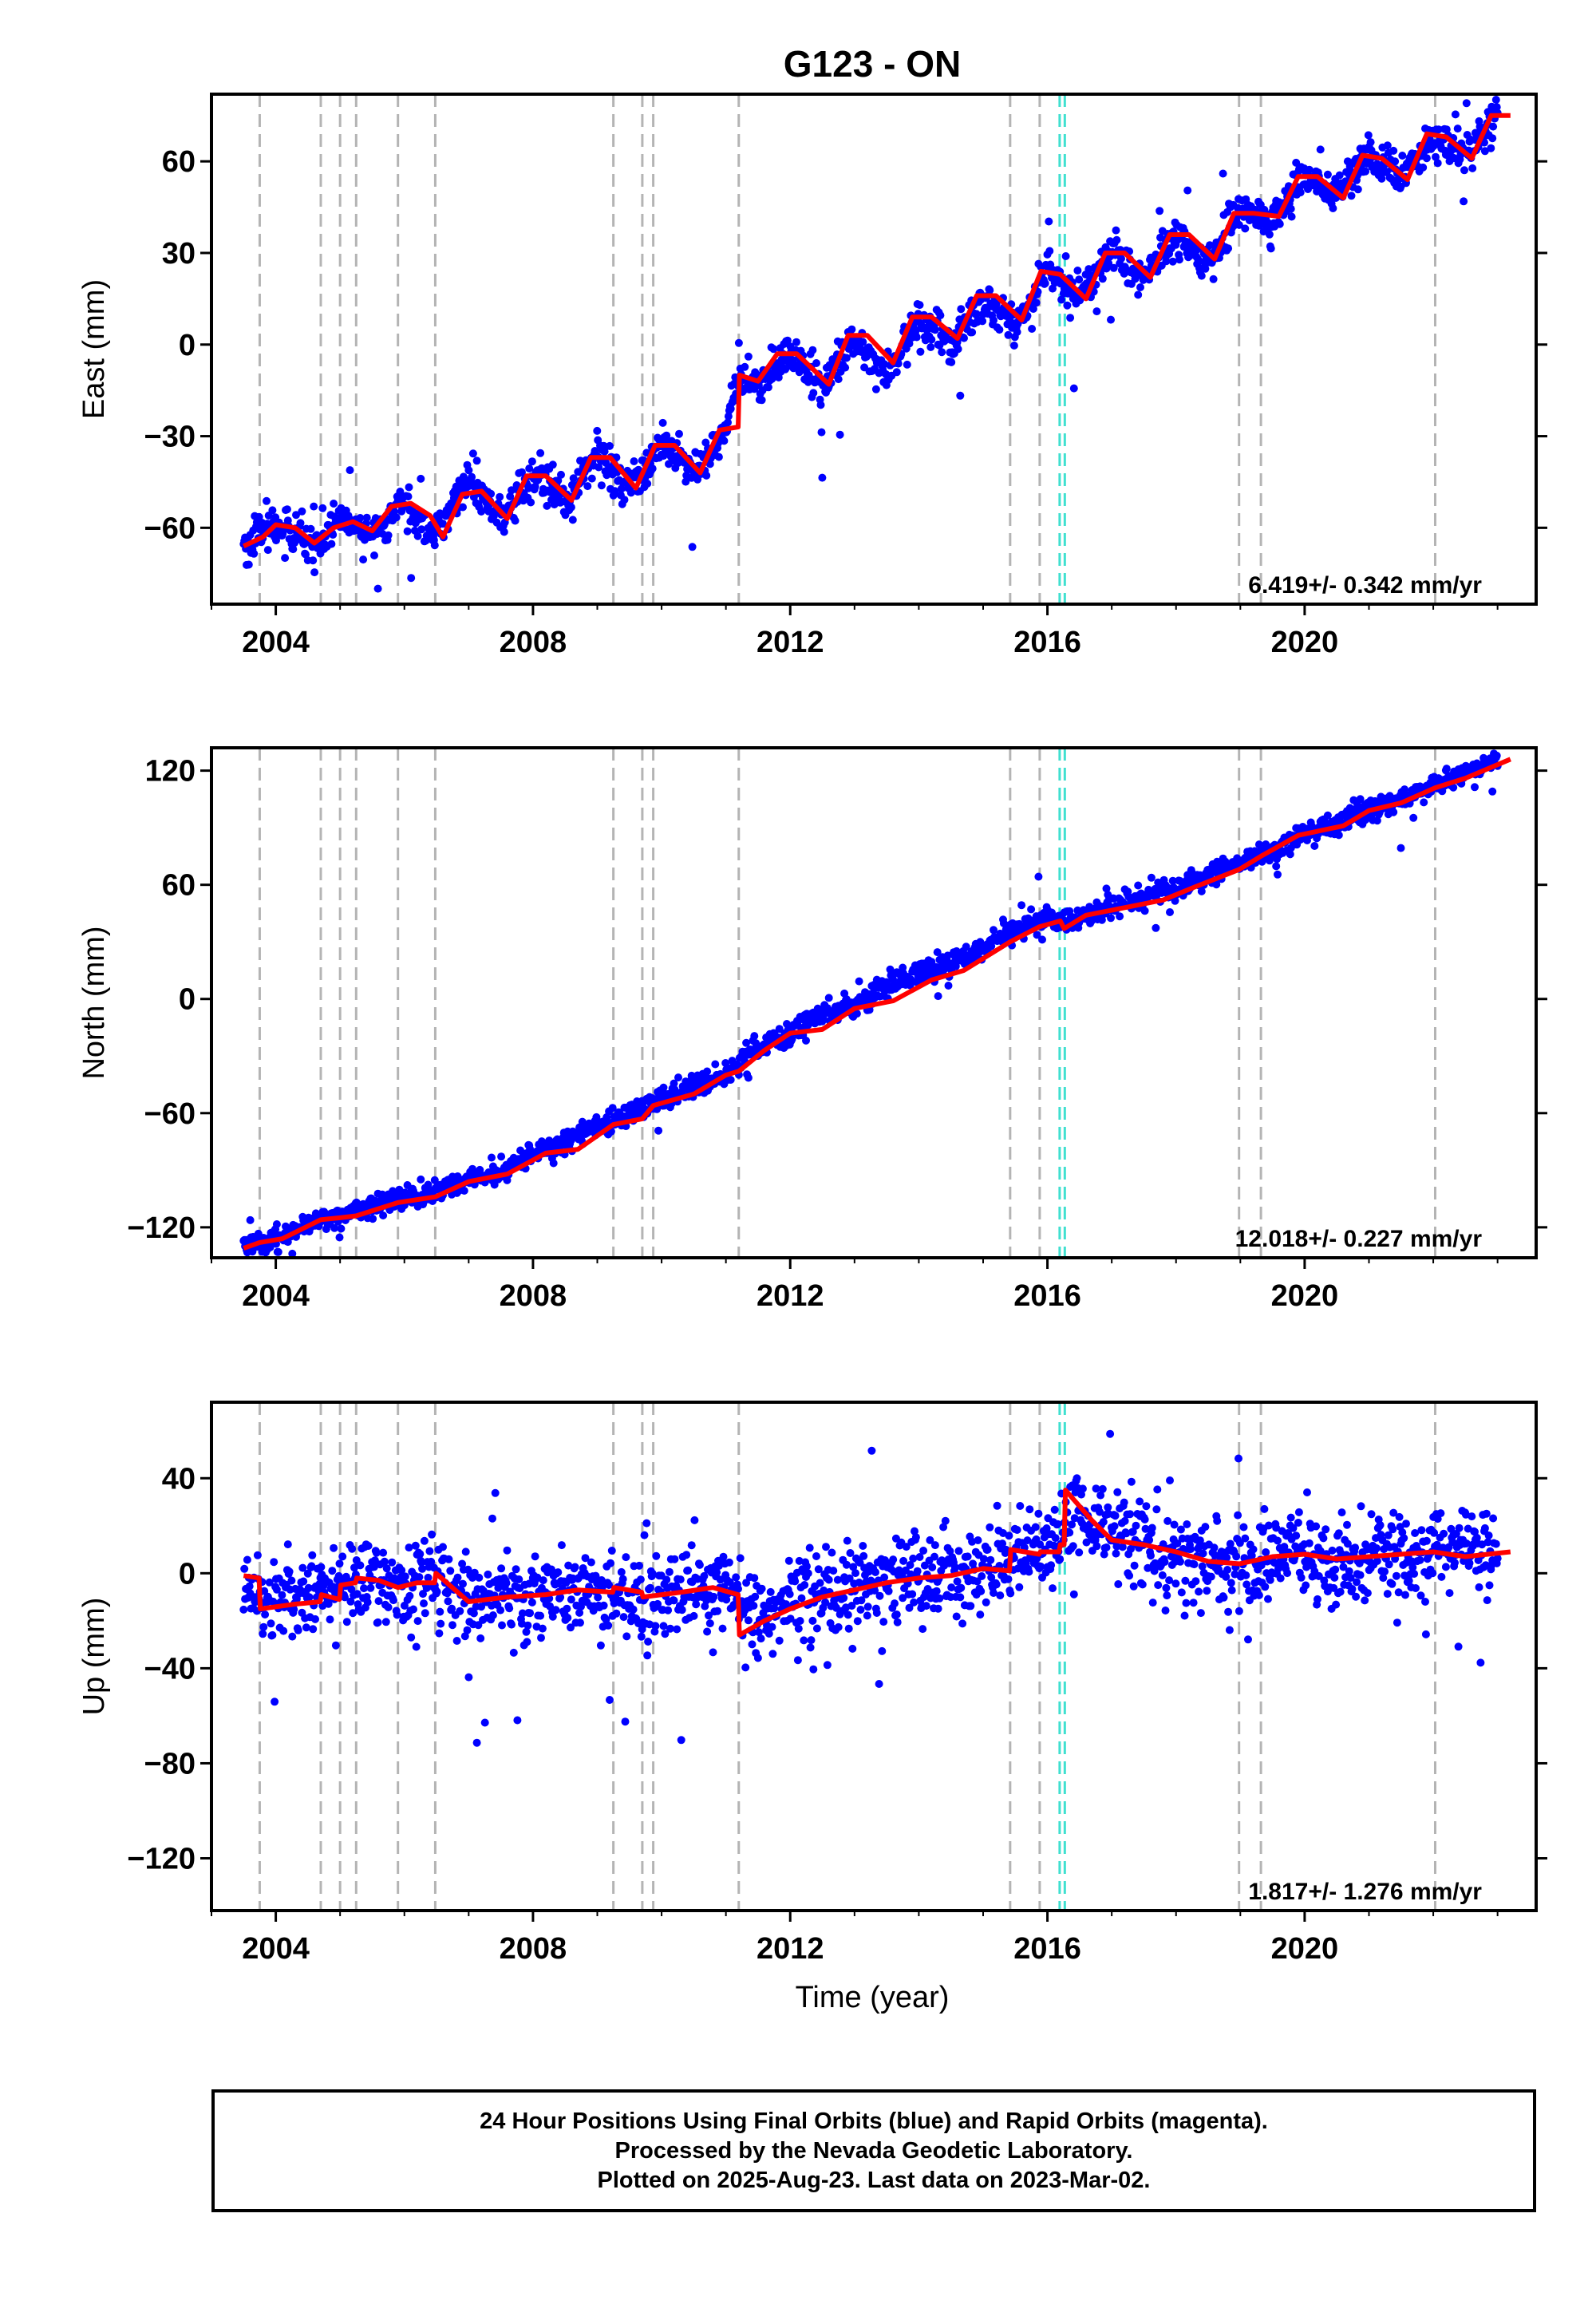 Image resolution: width=1596 pixels, height=2316 pixels. I want to click on figure-title: G123 - ON, so click(873, 64).